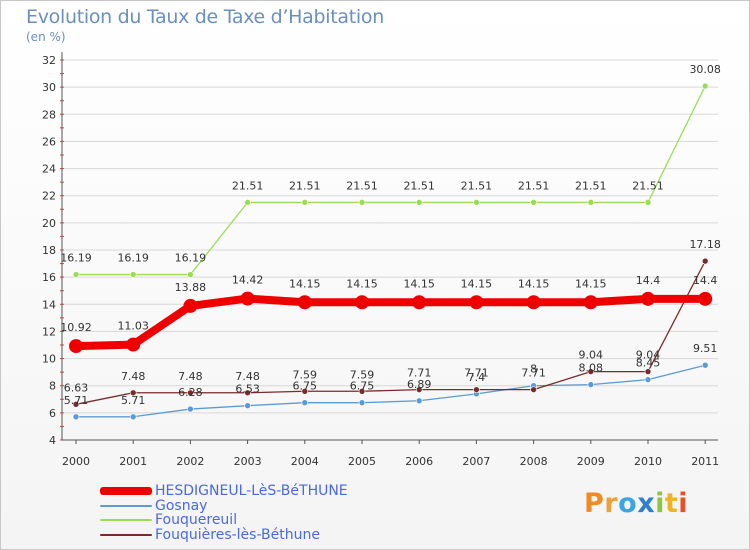  What do you see at coordinates (476, 461) in the screenshot?
I see `x-tick-label: 2007` at bounding box center [476, 461].